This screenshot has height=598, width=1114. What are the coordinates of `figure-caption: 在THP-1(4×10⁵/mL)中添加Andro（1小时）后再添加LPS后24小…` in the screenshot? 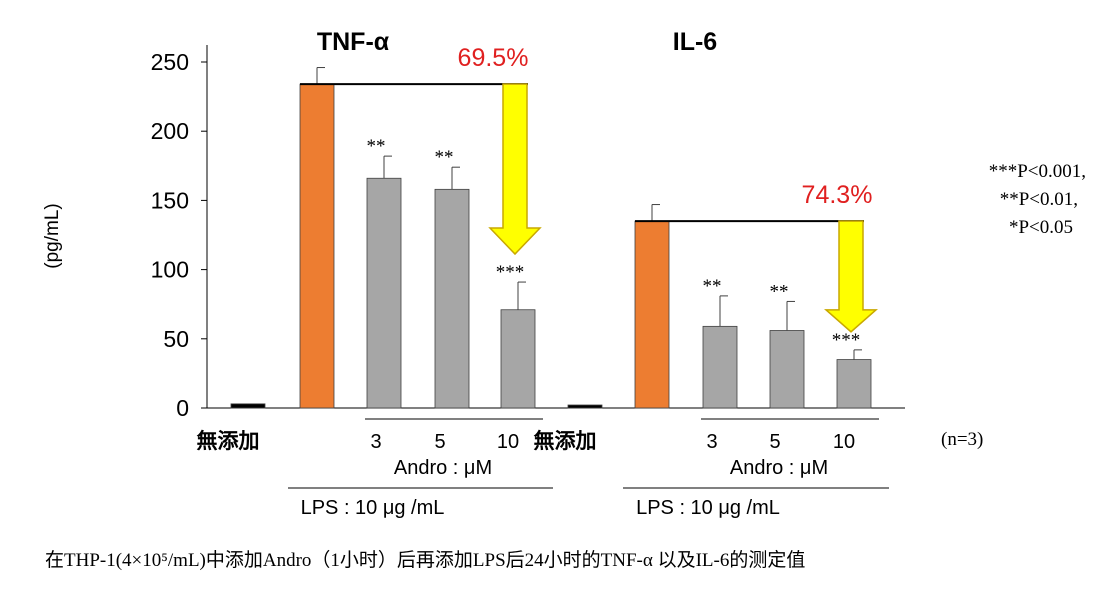 It's located at (425, 560).